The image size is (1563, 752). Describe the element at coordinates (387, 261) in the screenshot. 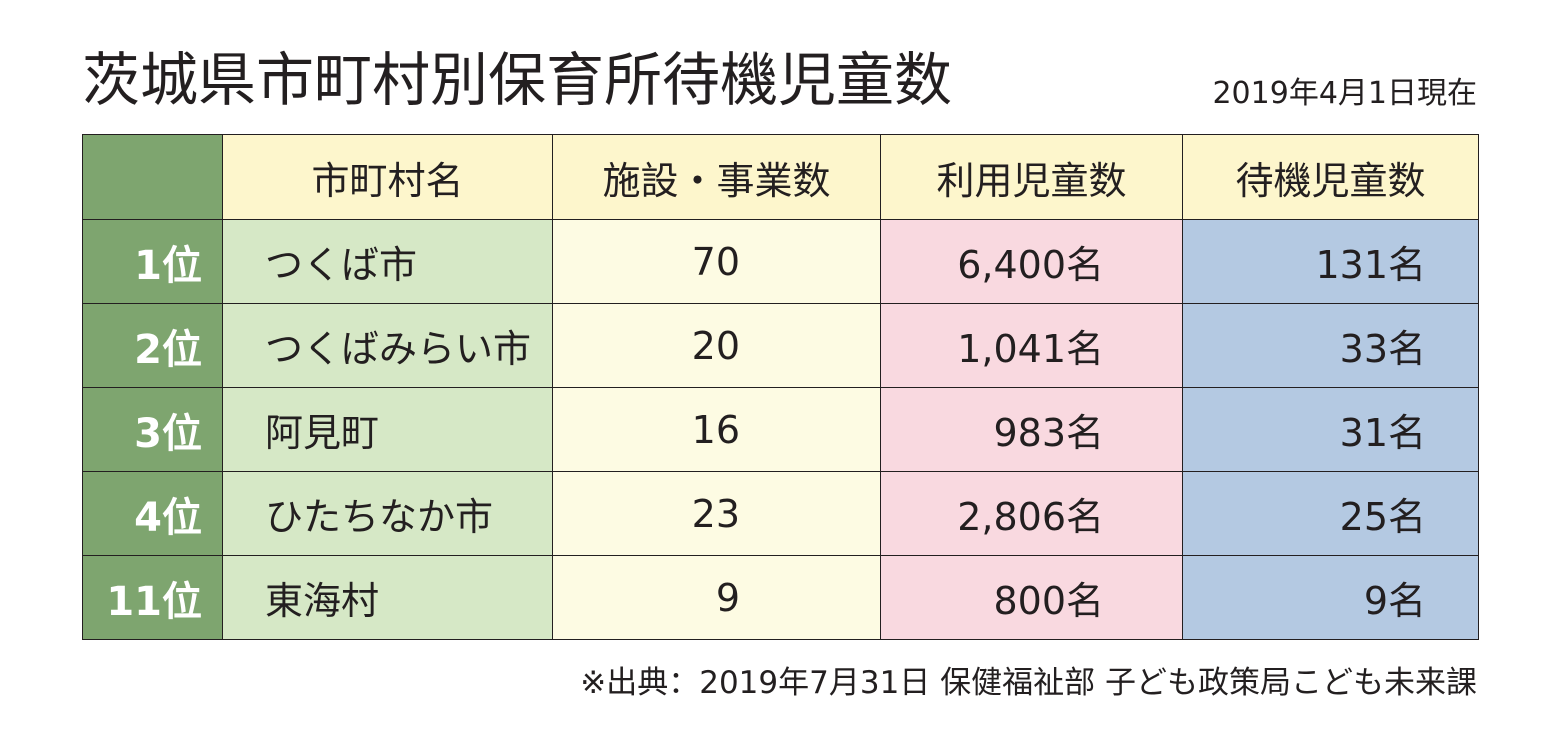

I see `municipality-cell: つくば市` at that location.